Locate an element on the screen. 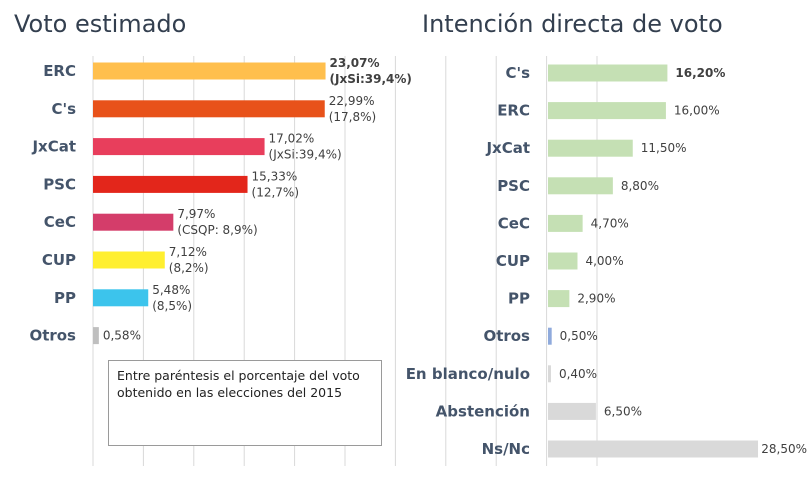 The height and width of the screenshot is (498, 812). data-label-otros: 0,50% is located at coordinates (579, 336).